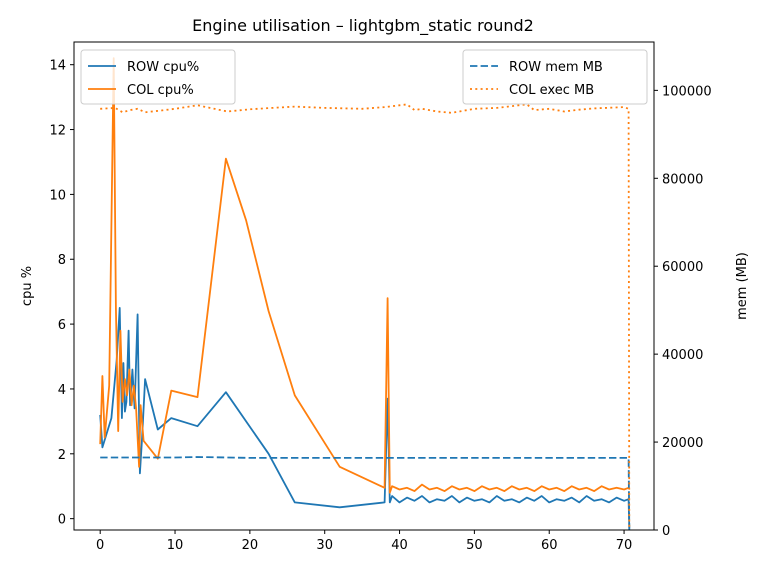  Describe the element at coordinates (324, 545) in the screenshot. I see `x-tick-label-3: 30` at that location.